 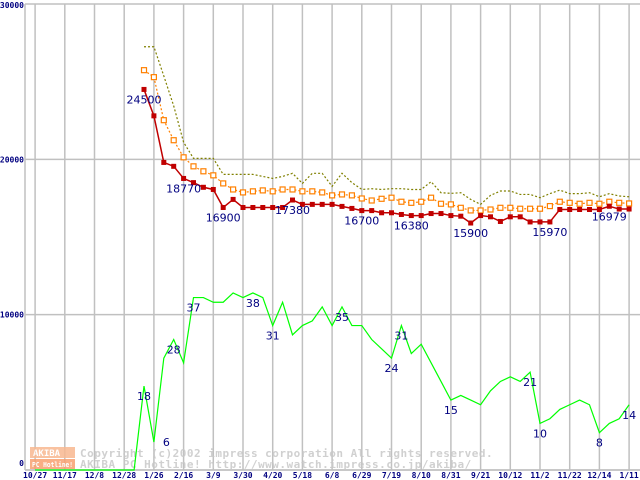 I want to click on x-tick-label: 1/11, so click(x=628, y=475).